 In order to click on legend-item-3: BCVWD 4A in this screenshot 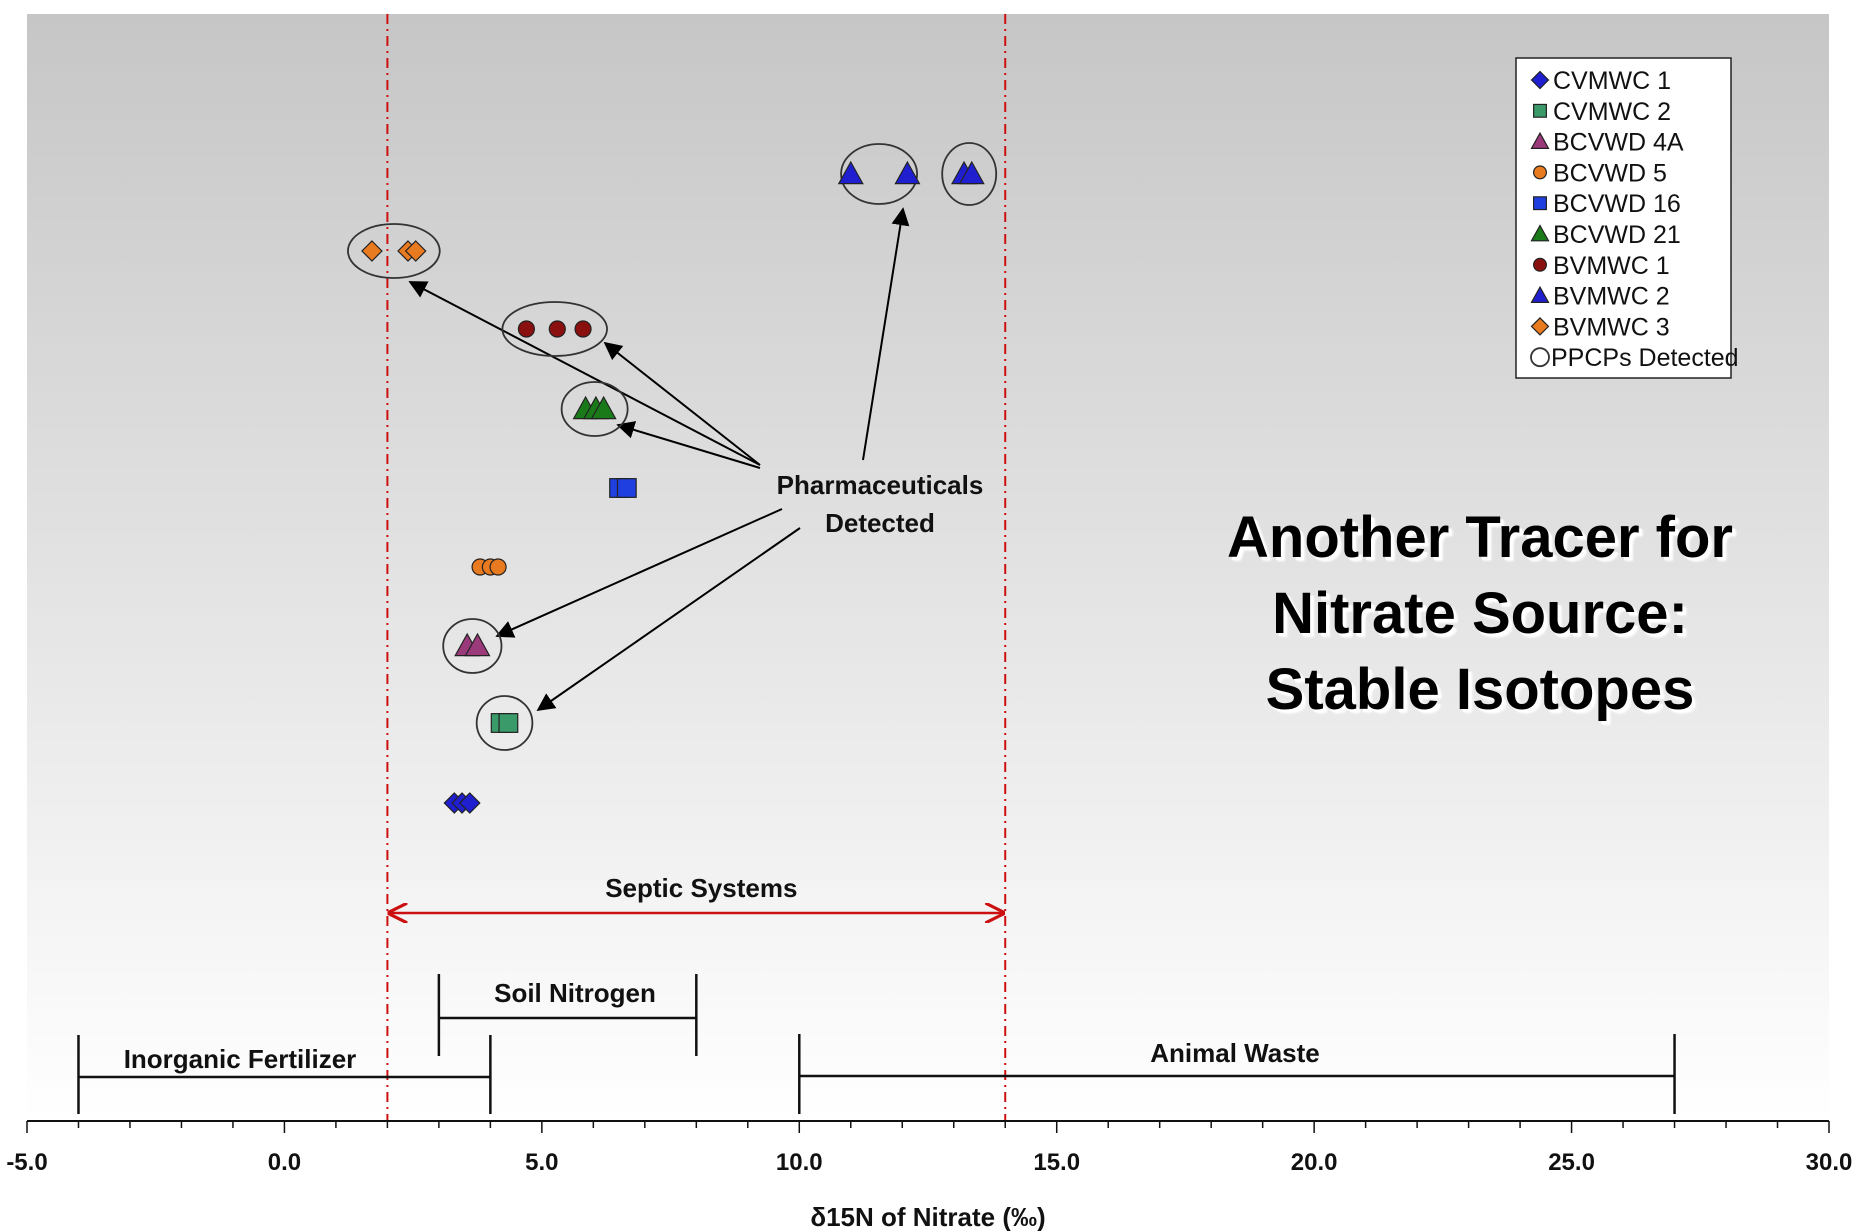, I will do `click(1607, 143)`.